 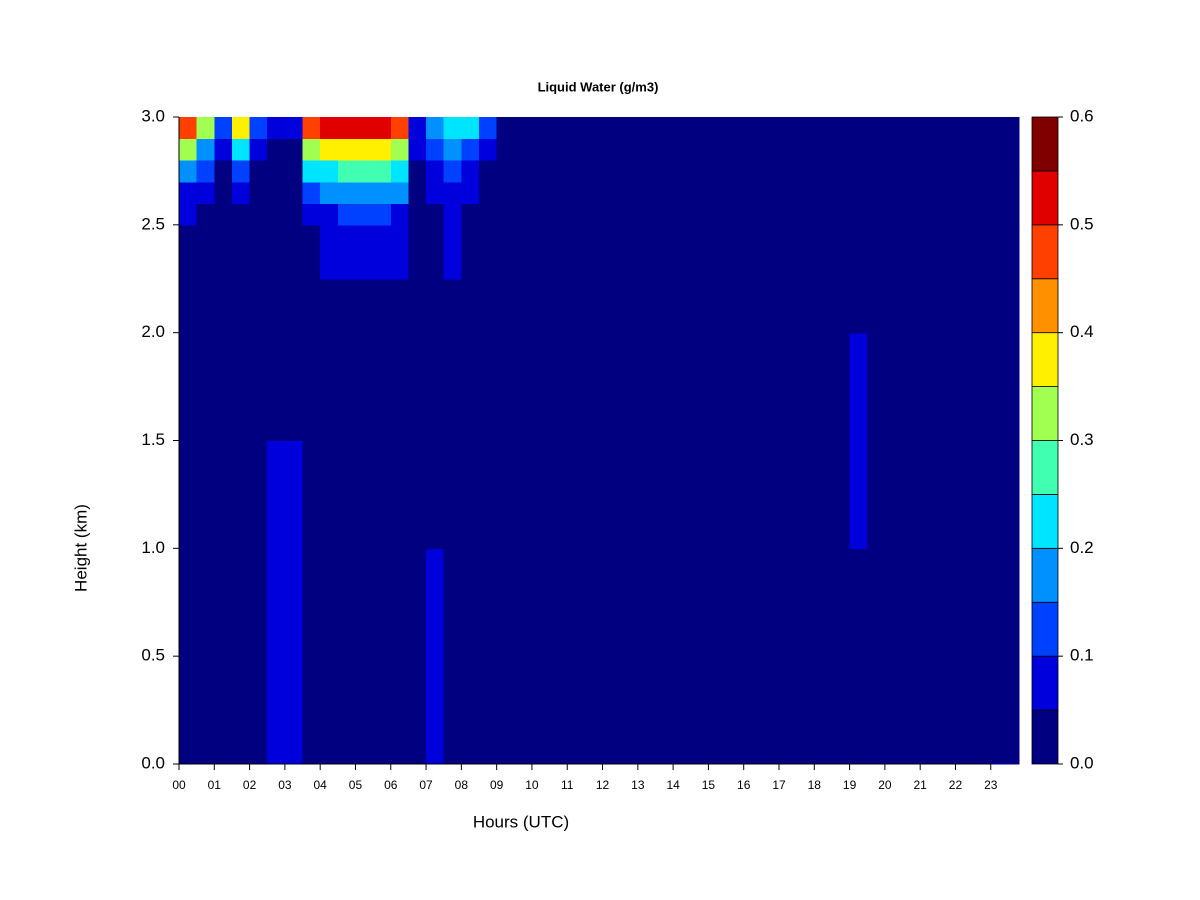 What do you see at coordinates (320, 785) in the screenshot?
I see `x-tick-label: 04` at bounding box center [320, 785].